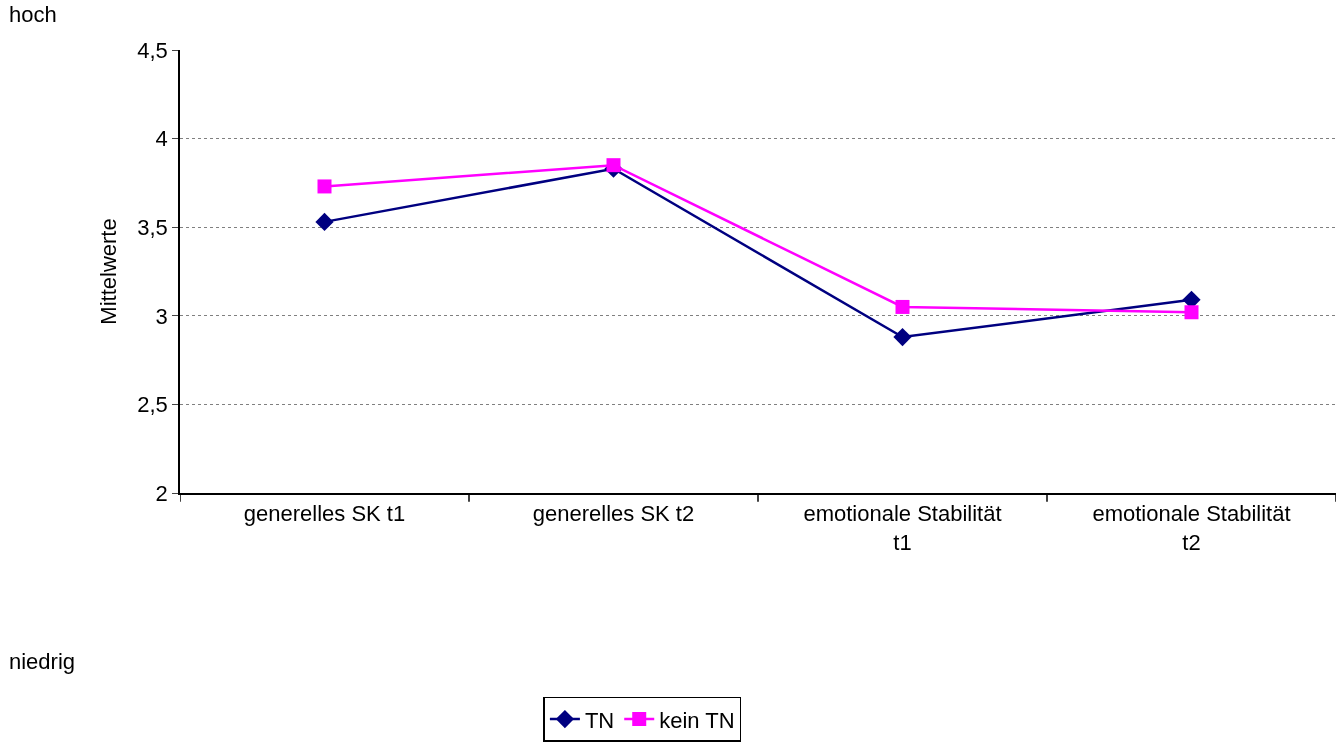 This screenshot has height=744, width=1338. What do you see at coordinates (108, 271) in the screenshot?
I see `y-axis-title: Mittelwerte` at bounding box center [108, 271].